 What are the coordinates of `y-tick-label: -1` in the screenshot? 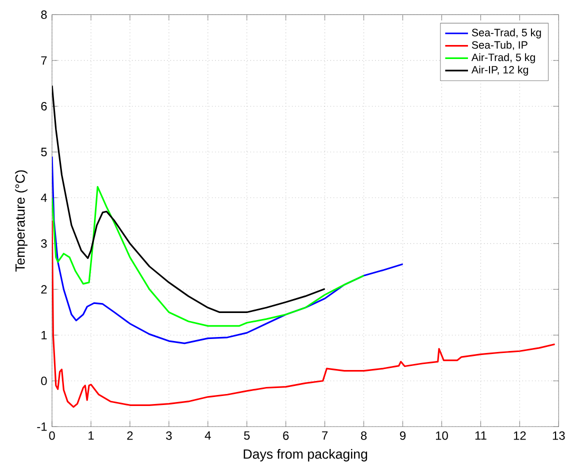 It's located at (42, 426).